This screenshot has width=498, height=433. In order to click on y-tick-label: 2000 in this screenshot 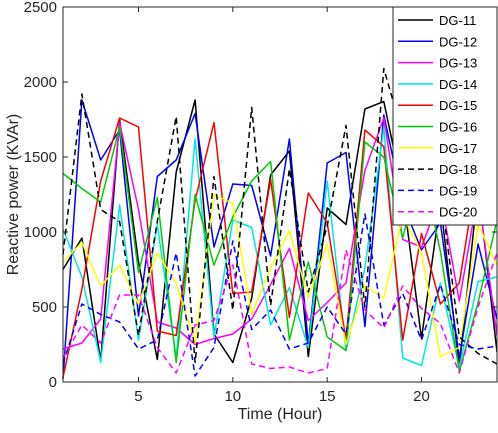, I will do `click(40, 82)`.